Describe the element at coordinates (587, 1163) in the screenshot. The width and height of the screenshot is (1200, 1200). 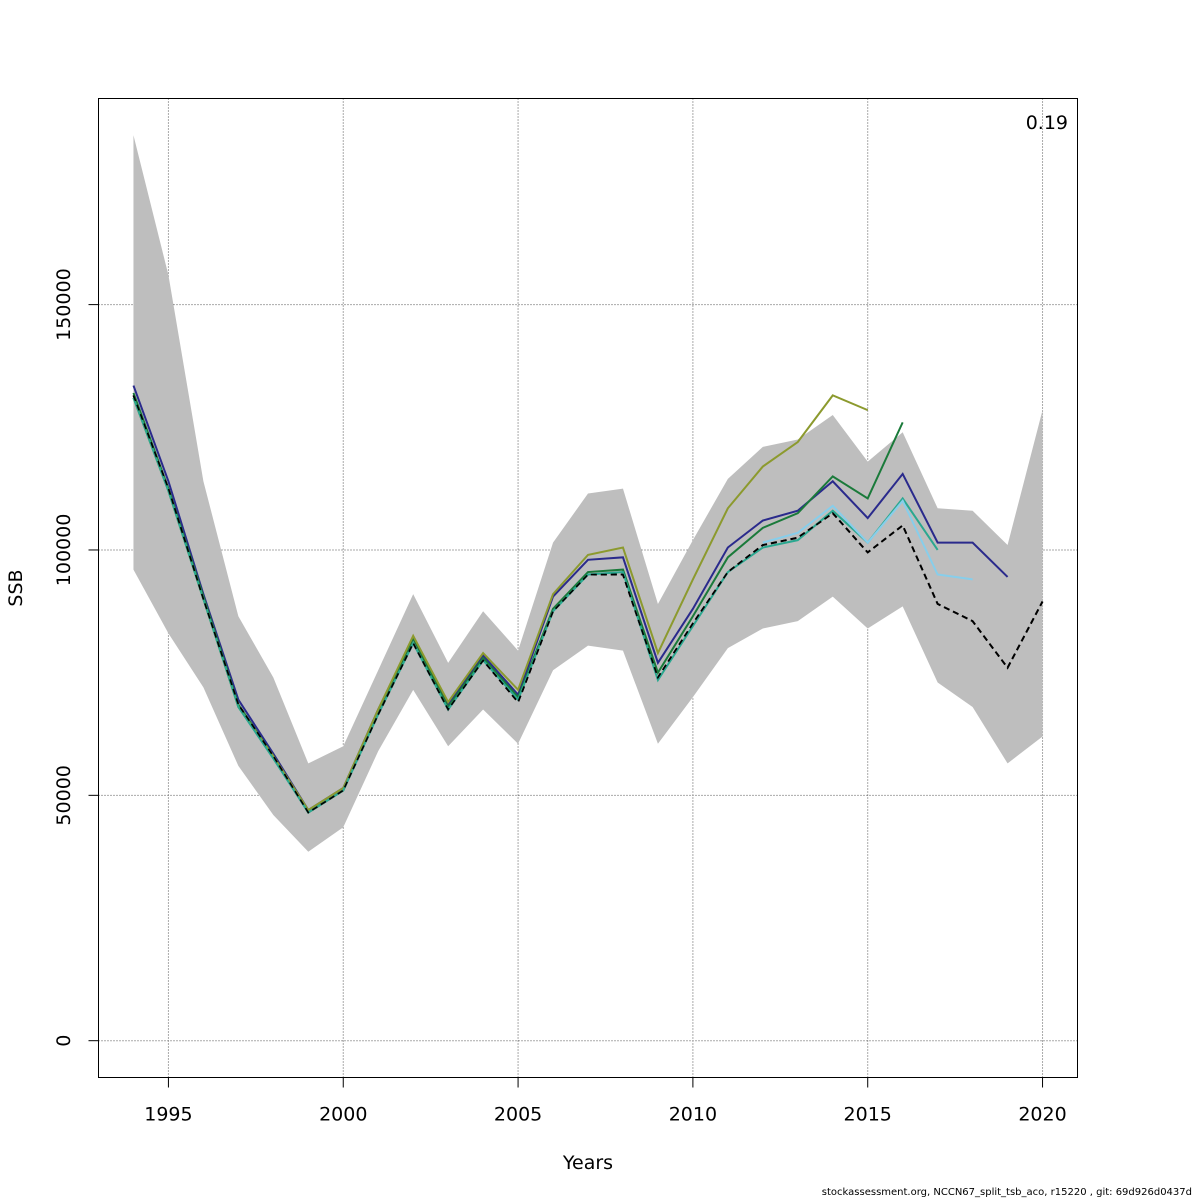
I see `x-axis-title: Years` at that location.